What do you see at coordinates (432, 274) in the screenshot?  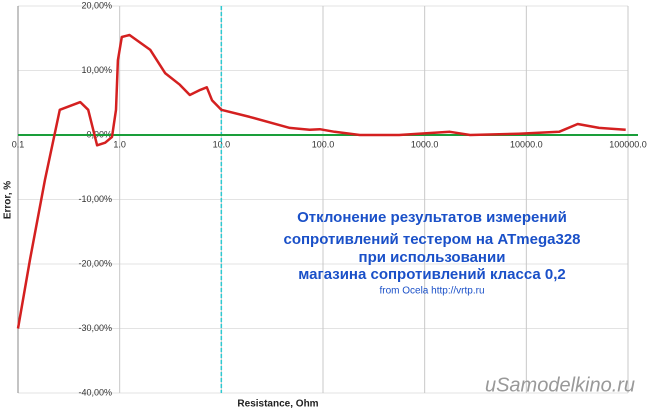 I see `annotation: магазина сопротивлений класса 0,2` at bounding box center [432, 274].